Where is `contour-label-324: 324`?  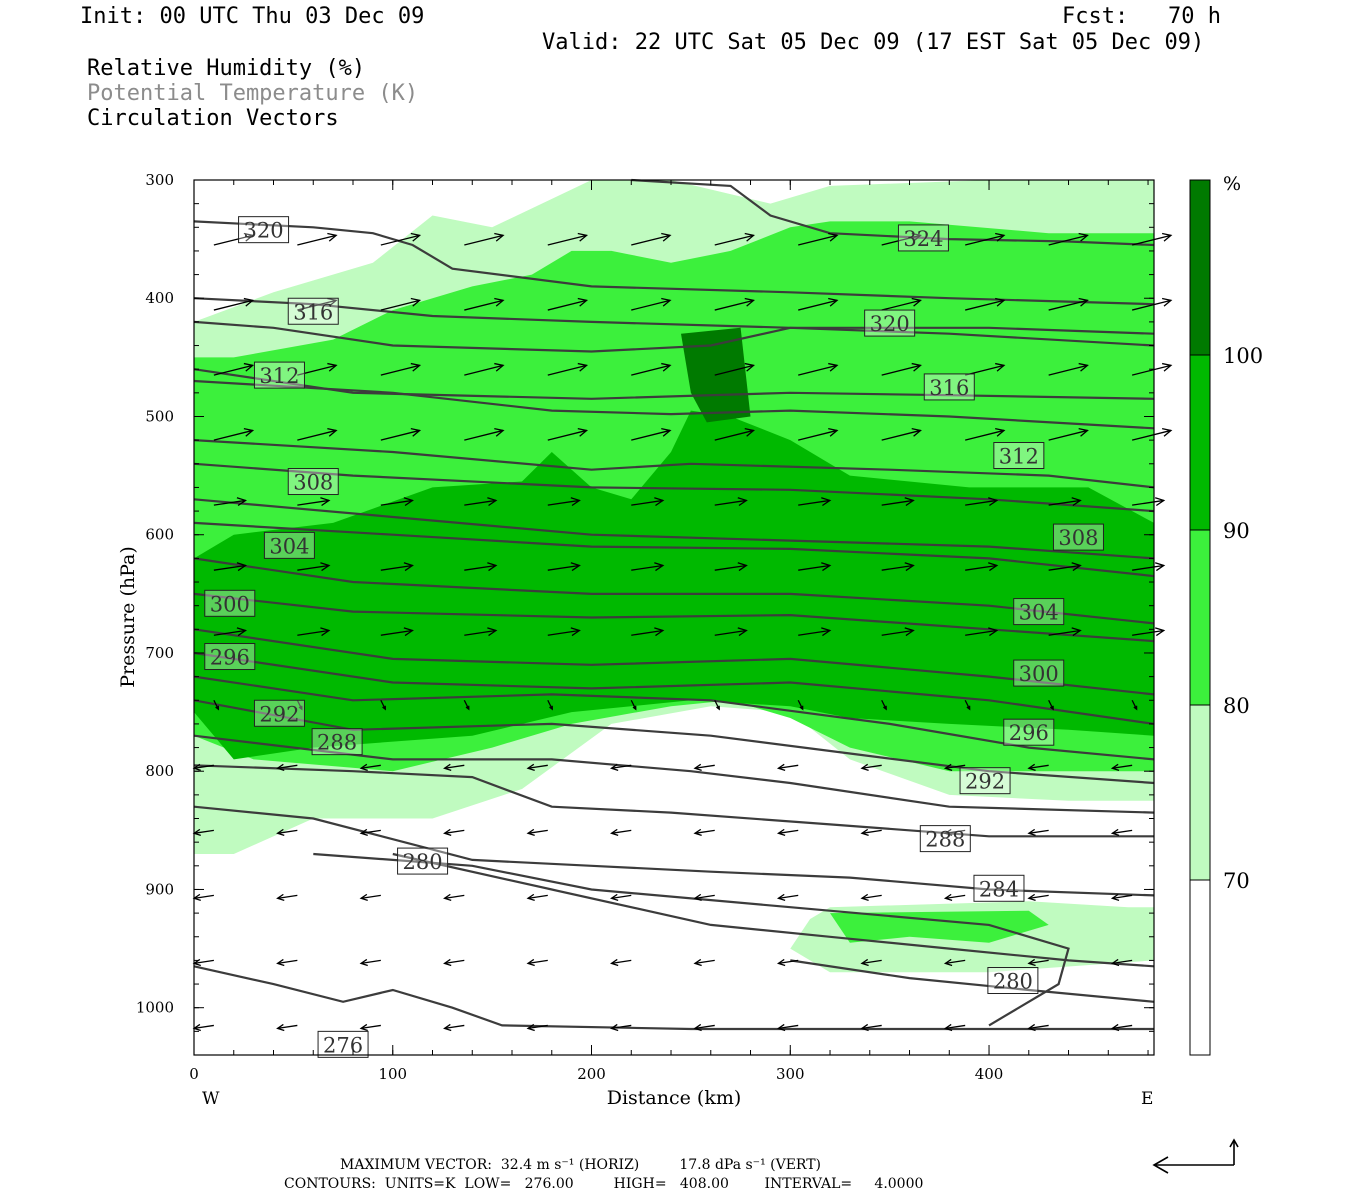
contour-label-324: 324 is located at coordinates (923, 239).